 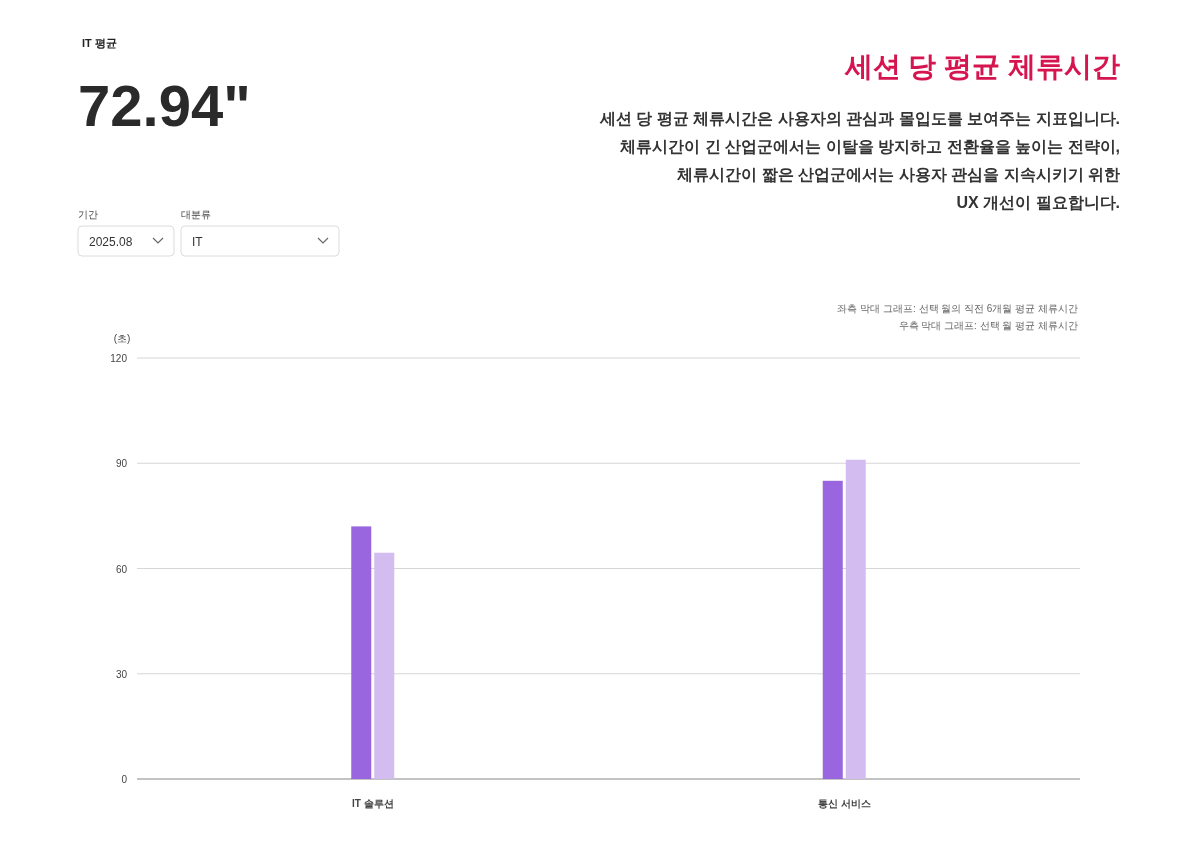 I want to click on text: 2025.08, so click(x=111, y=242).